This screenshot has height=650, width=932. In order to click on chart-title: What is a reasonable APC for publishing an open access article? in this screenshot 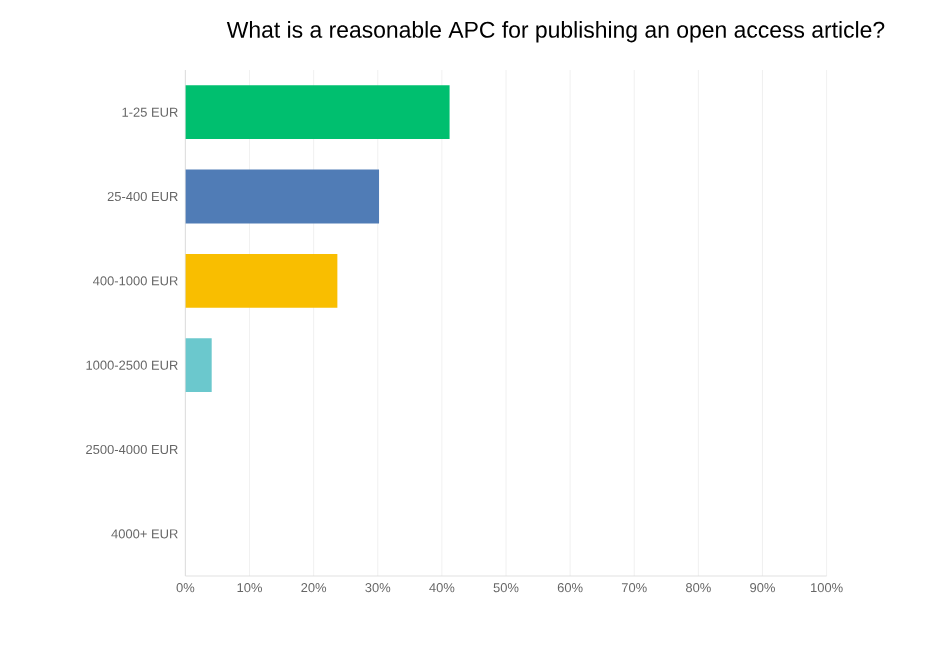, I will do `click(555, 32)`.